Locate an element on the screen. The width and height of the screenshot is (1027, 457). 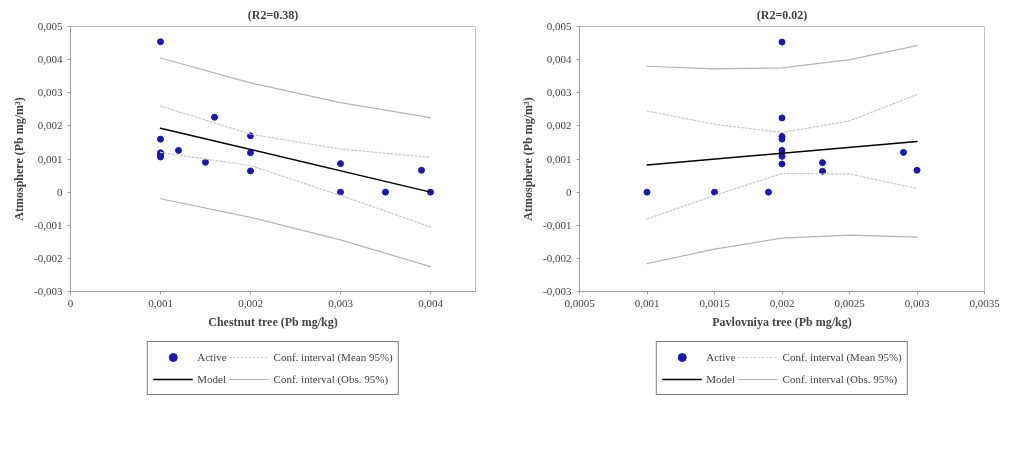
x-tick-label: 0,0015 is located at coordinates (715, 302).